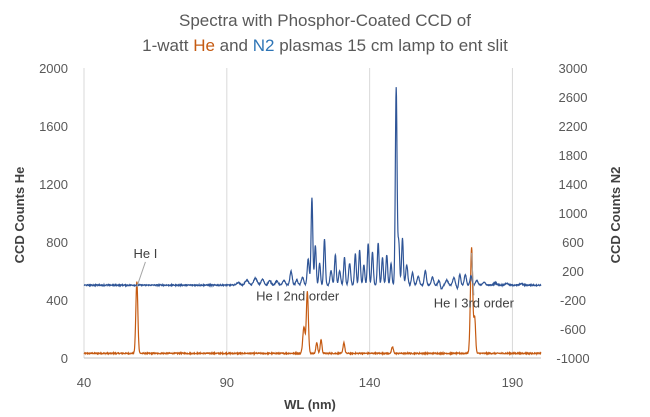  I want to click on right-y-tick-label: 1800, so click(573, 155).